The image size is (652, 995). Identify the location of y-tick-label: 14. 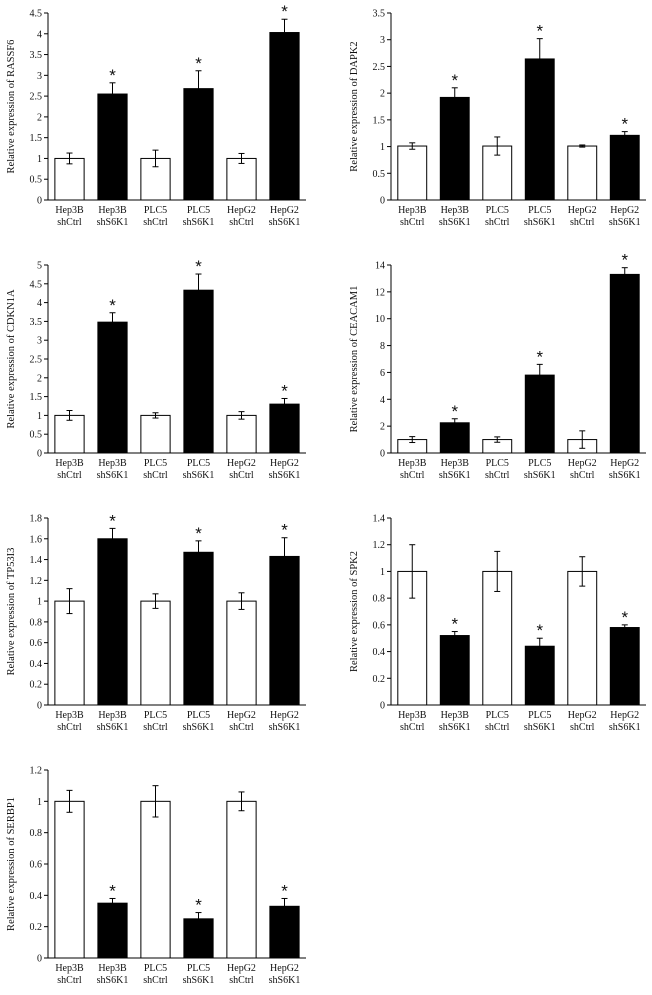
(380, 266).